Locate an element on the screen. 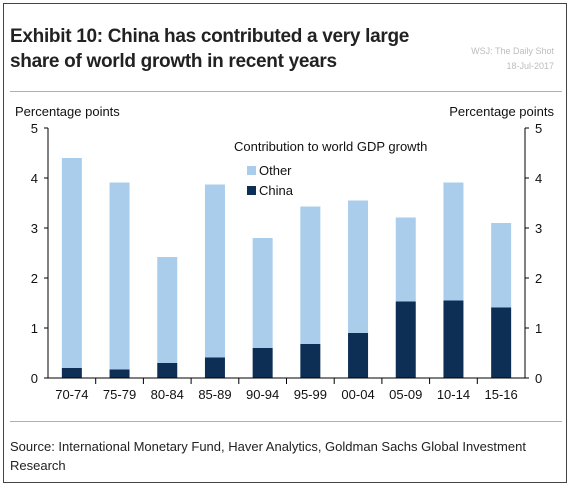 This screenshot has height=488, width=572. credit-block: WSJ: The Daily Shot 18-Jul-2017 is located at coordinates (512, 59).